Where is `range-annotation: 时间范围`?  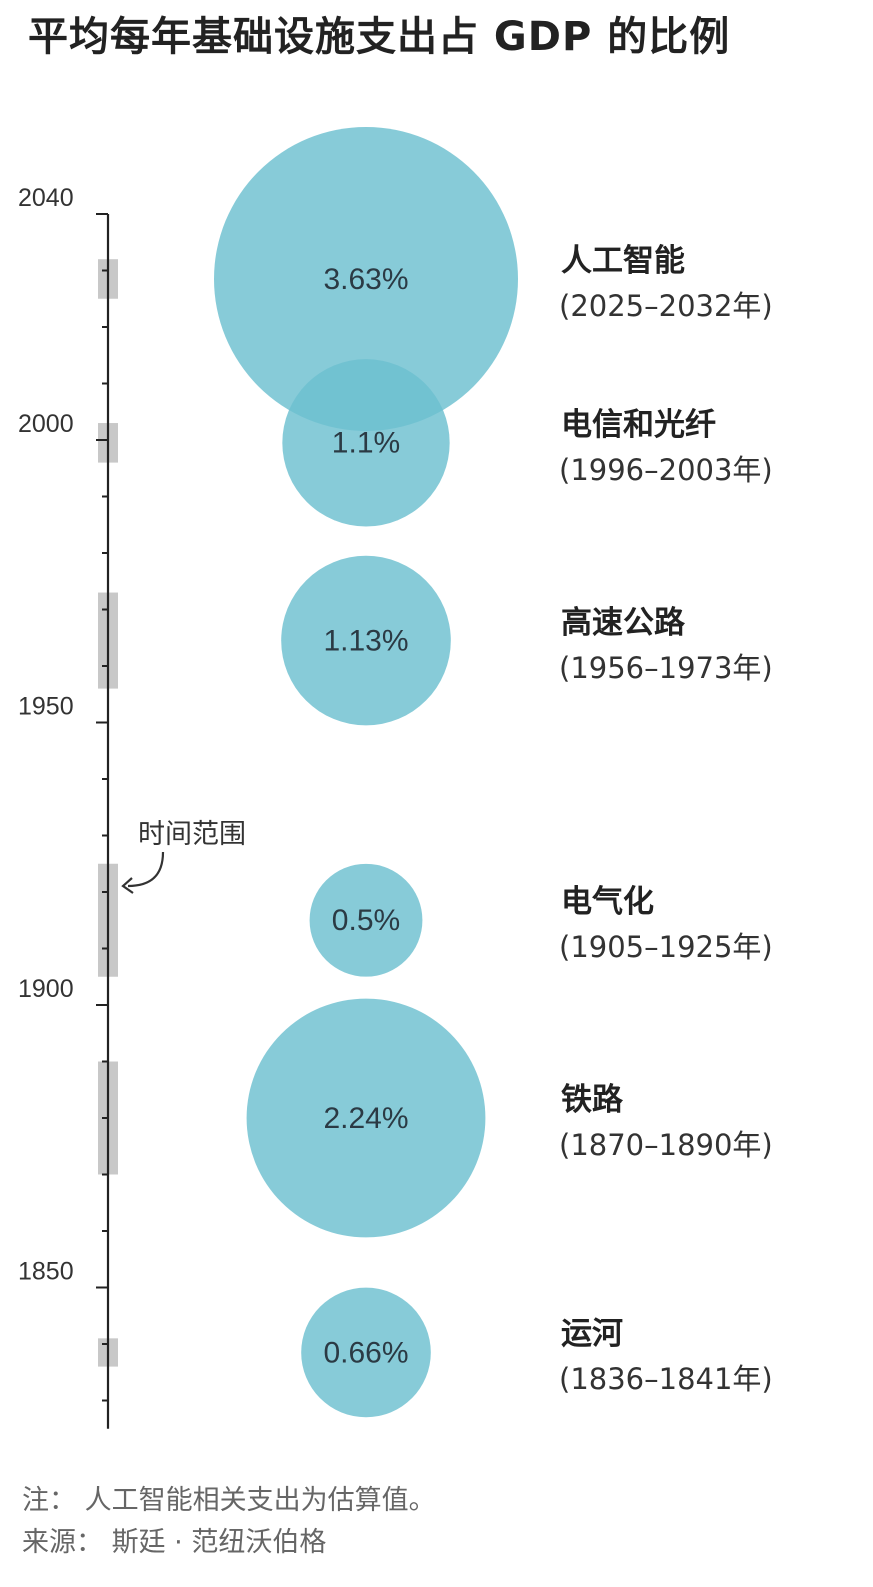 range-annotation: 时间范围 is located at coordinates (192, 834).